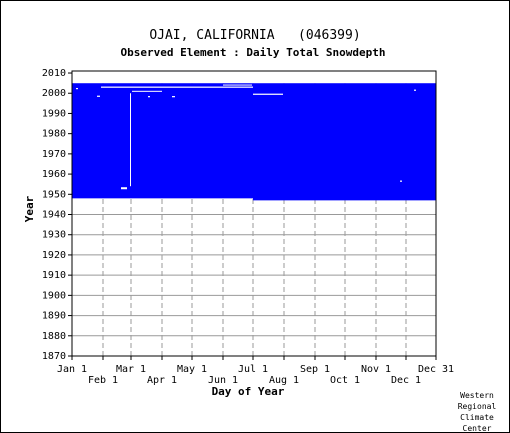 This screenshot has width=510, height=433. Describe the element at coordinates (29, 208) in the screenshot. I see `y-axis-label: Year` at that location.